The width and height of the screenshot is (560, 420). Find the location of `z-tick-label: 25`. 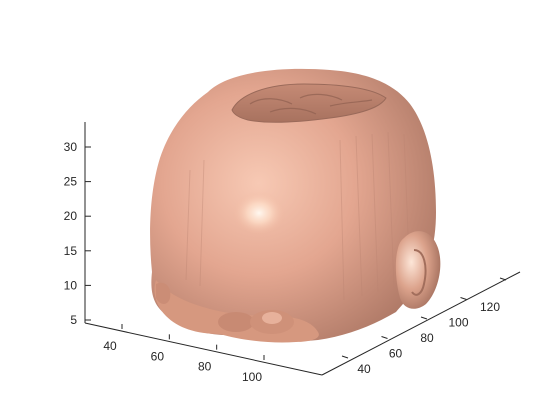

z-tick-label: 25 is located at coordinates (71, 182).